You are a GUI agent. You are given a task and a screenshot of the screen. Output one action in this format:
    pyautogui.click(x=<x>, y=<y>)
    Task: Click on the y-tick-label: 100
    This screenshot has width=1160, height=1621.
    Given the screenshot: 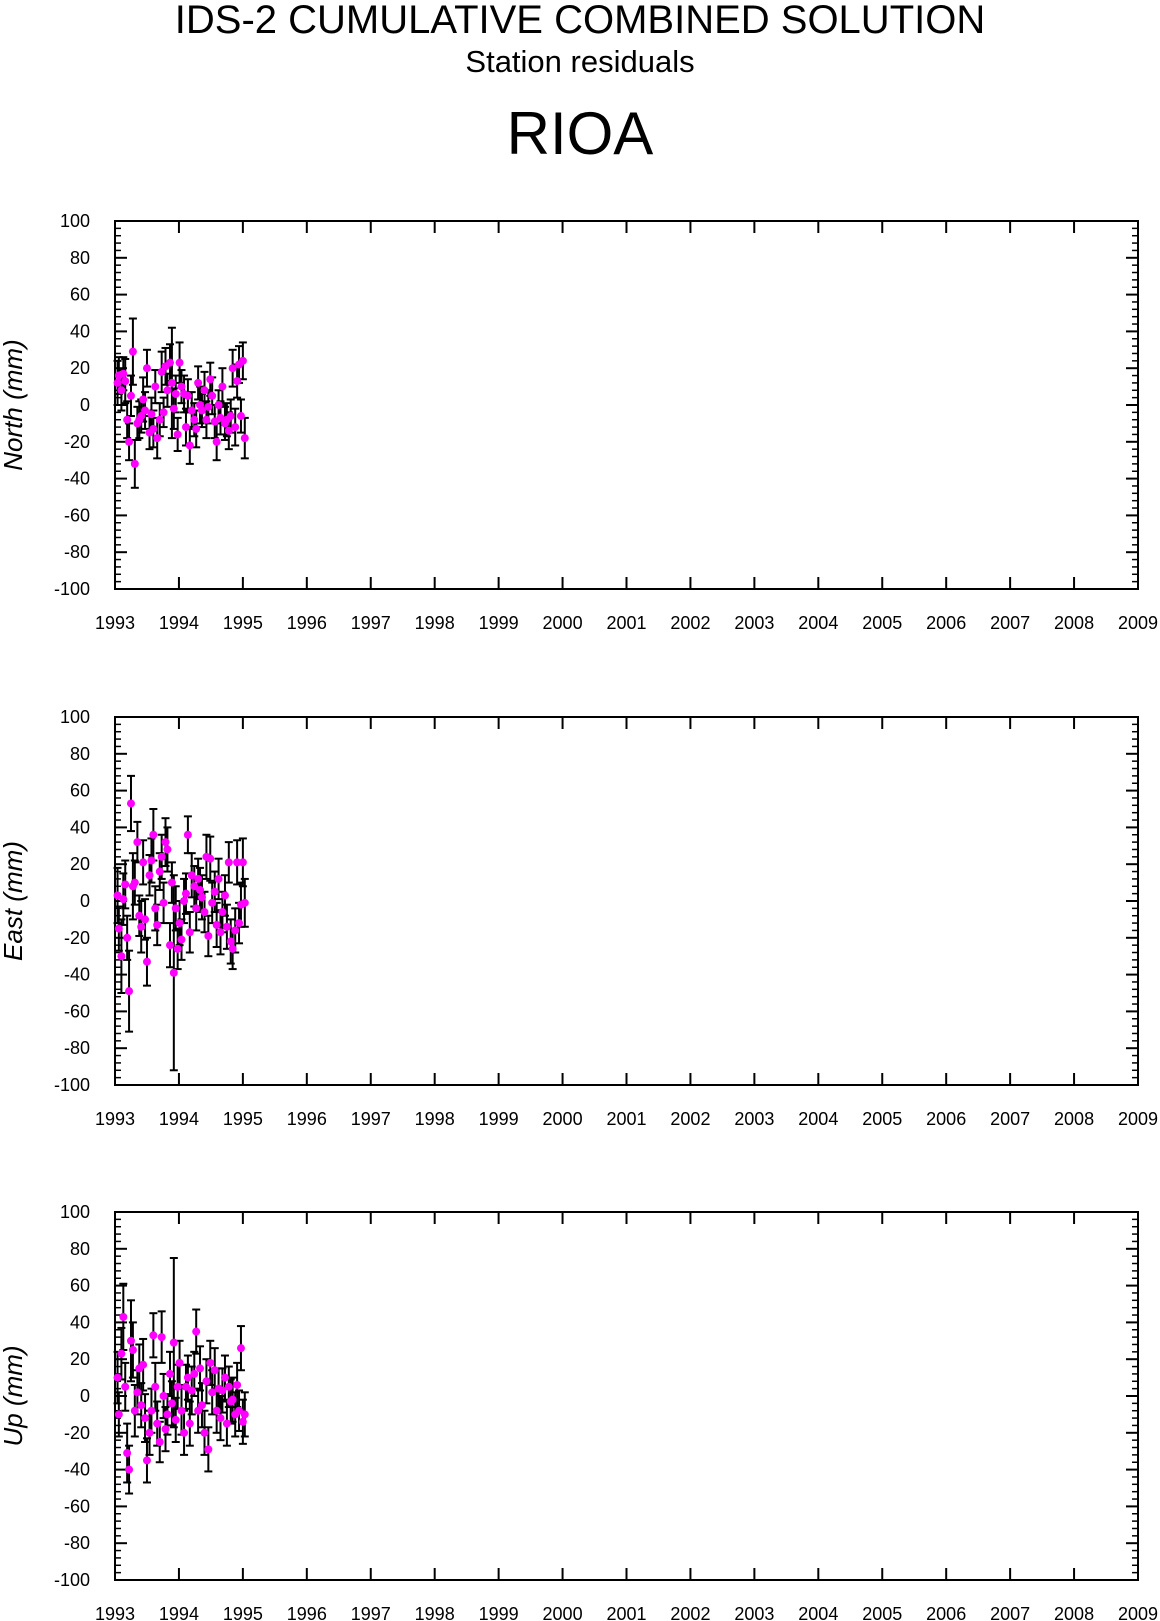 What is the action you would take?
    pyautogui.click(x=75, y=1212)
    